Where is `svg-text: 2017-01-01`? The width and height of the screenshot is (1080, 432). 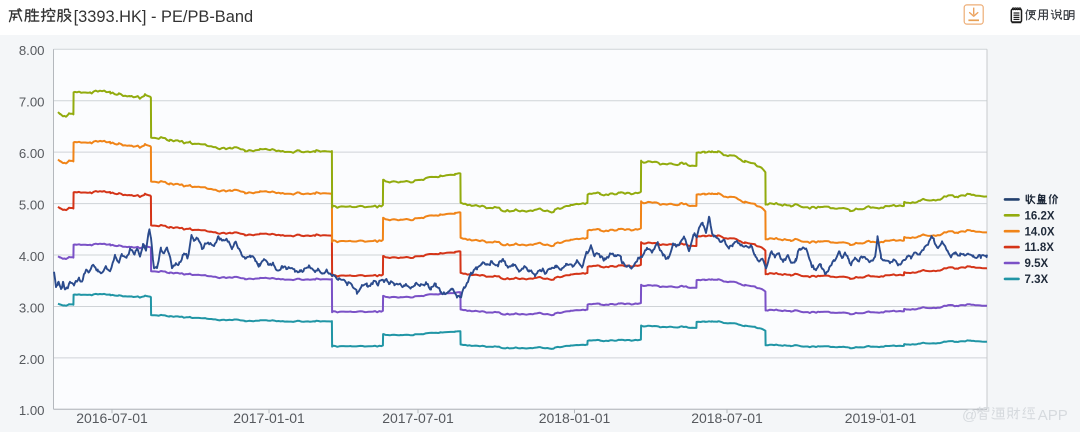
svg-text: 2017-01-01 is located at coordinates (269, 418).